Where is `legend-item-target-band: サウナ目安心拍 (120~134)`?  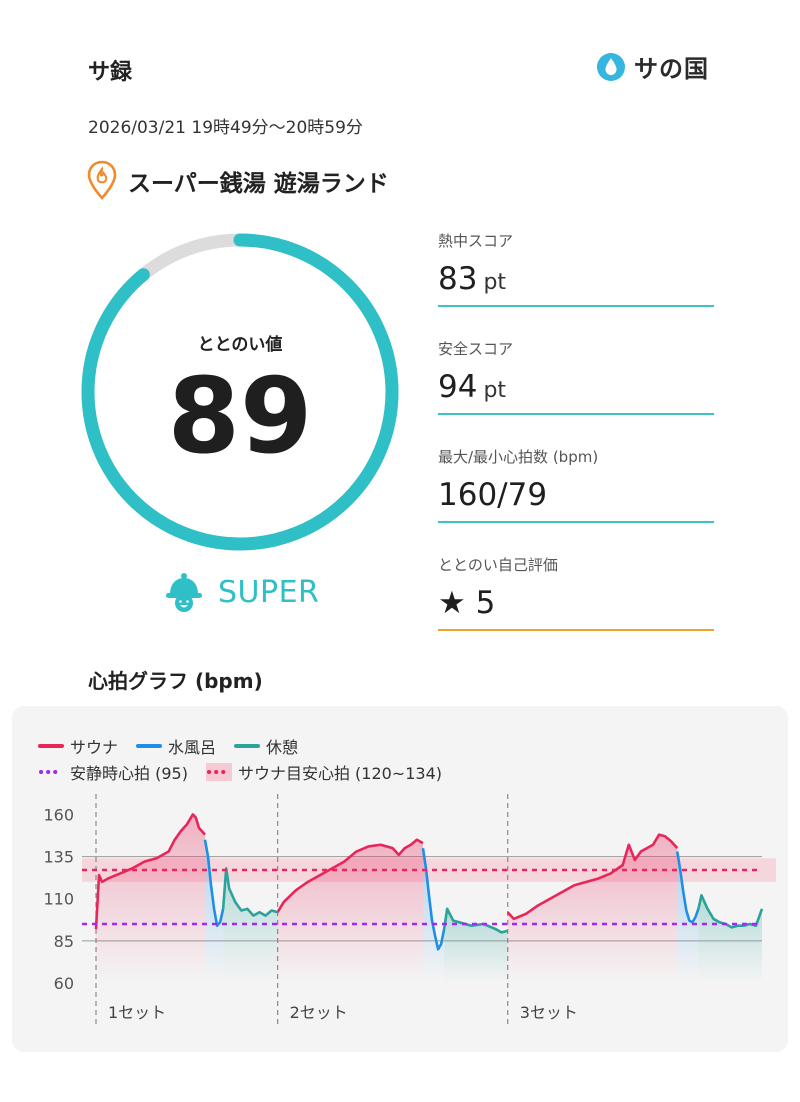
legend-item-target-band: サウナ目安心拍 (120~134) is located at coordinates (323, 772).